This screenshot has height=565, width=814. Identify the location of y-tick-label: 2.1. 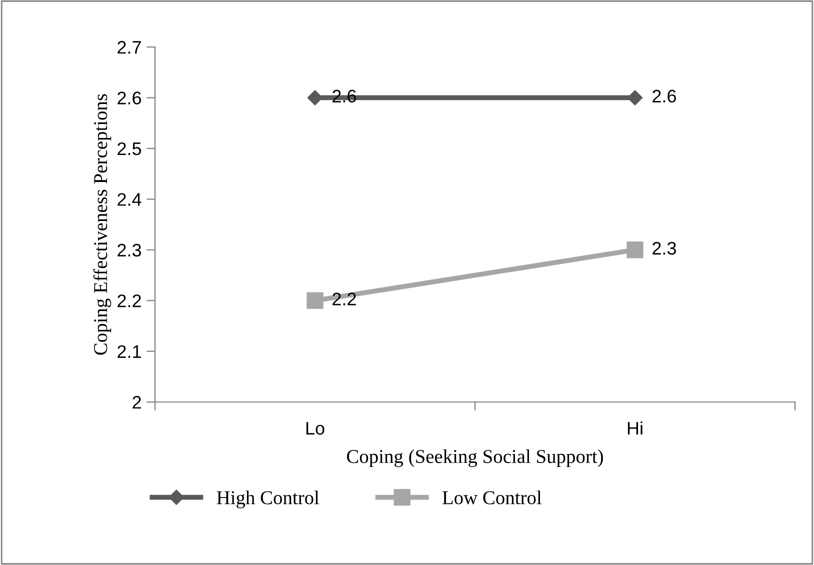
(129, 351).